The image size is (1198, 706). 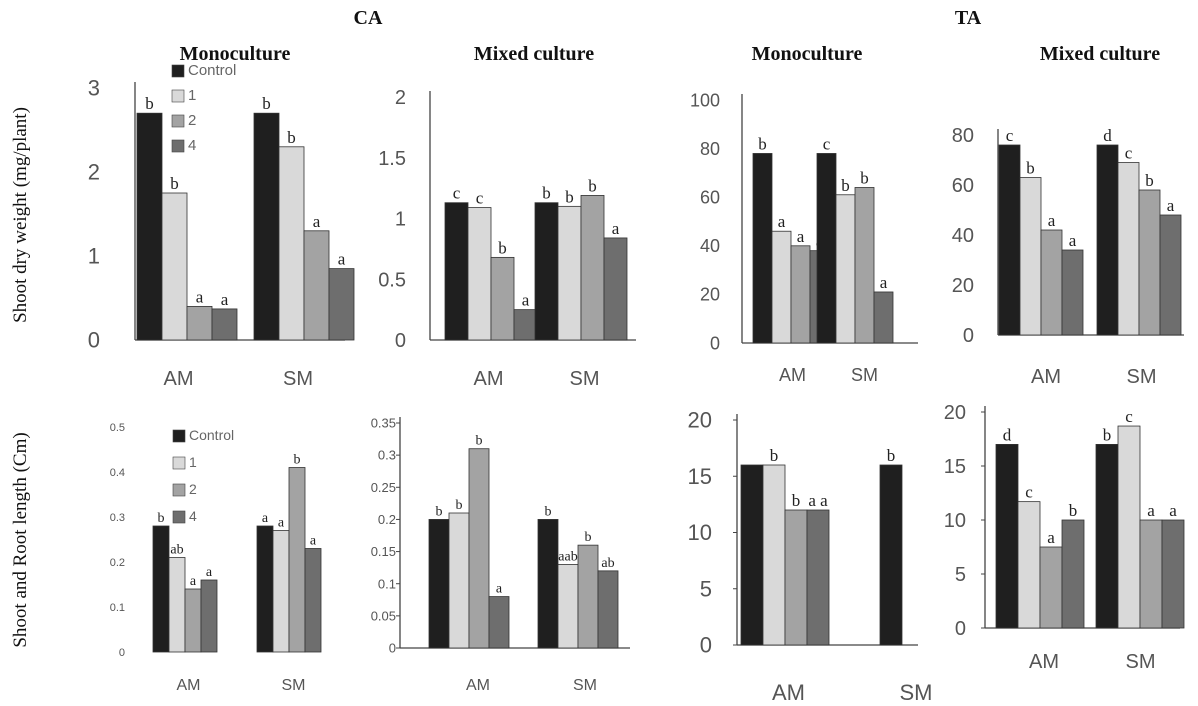 I want to click on y-tick-label: 3, so click(x=94, y=88).